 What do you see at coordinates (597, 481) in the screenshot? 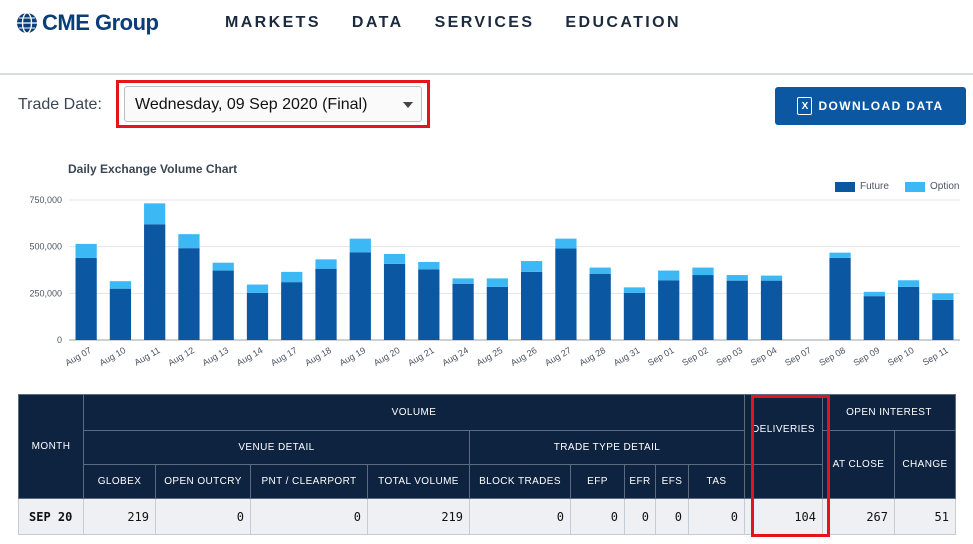
I see `th-efp: EFP` at bounding box center [597, 481].